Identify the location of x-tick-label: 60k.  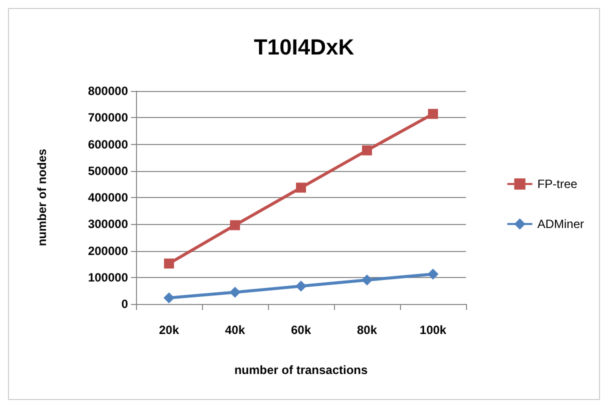
(301, 330).